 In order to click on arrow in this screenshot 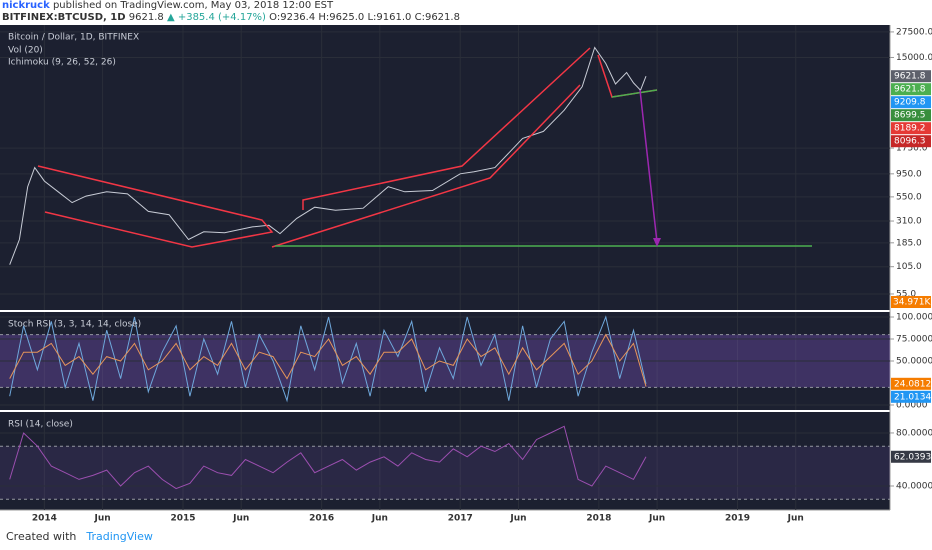, I will do `click(648, 166)`.